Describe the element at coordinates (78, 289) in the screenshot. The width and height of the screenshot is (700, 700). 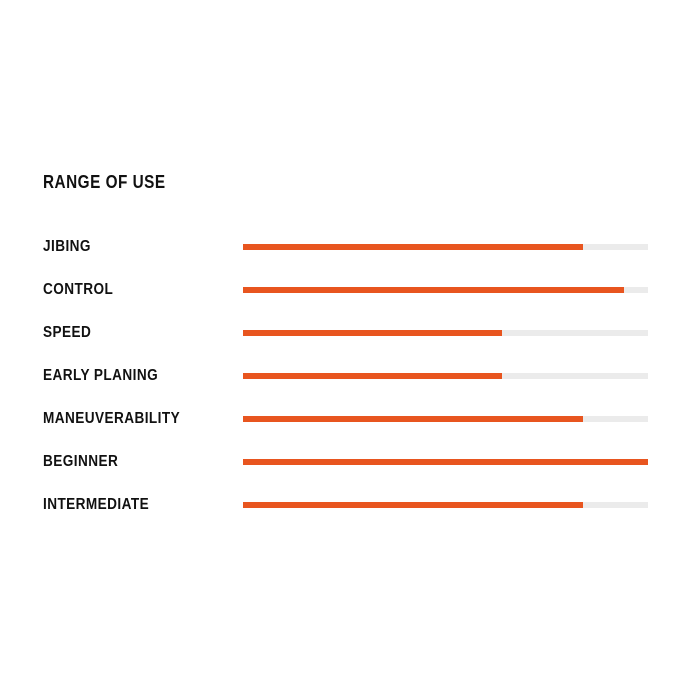
I see `category-label-text: CONTROL` at that location.